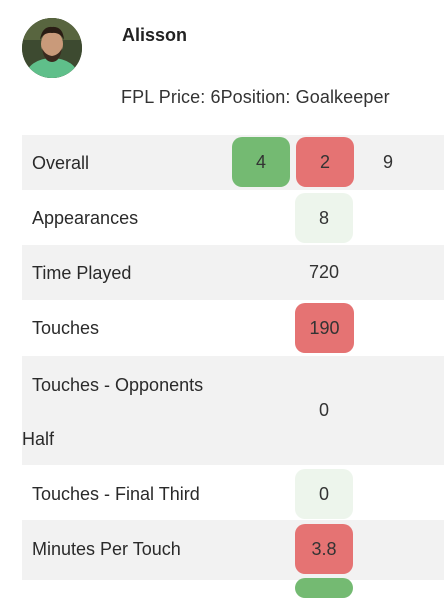 Image resolution: width=444 pixels, height=598 pixels. What do you see at coordinates (261, 162) in the screenshot?
I see `stat-value-cell: 4` at bounding box center [261, 162].